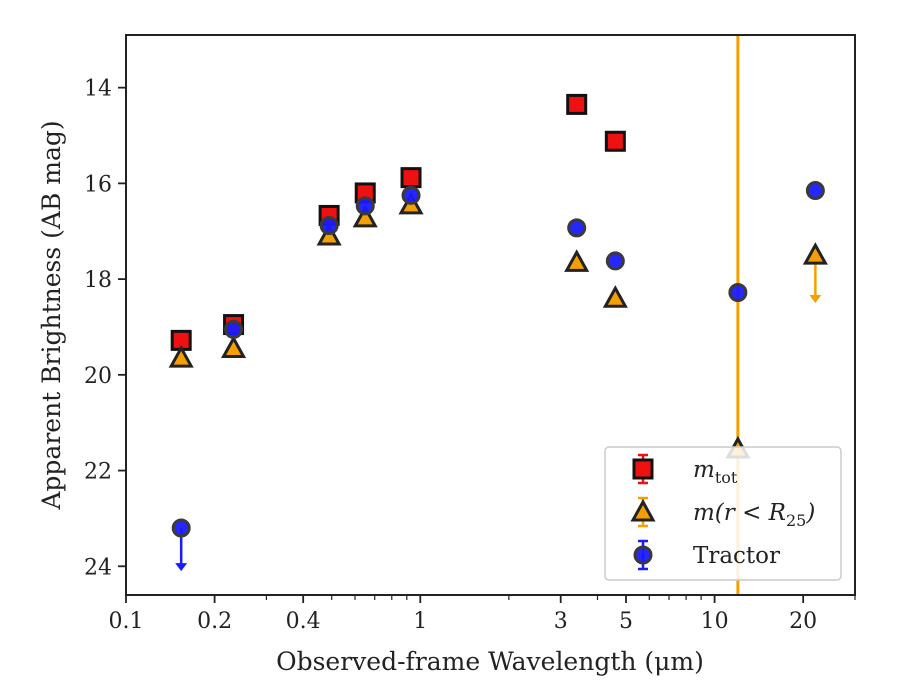 Image resolution: width=900 pixels, height=700 pixels. I want to click on y-tick-label: 18, so click(98, 280).